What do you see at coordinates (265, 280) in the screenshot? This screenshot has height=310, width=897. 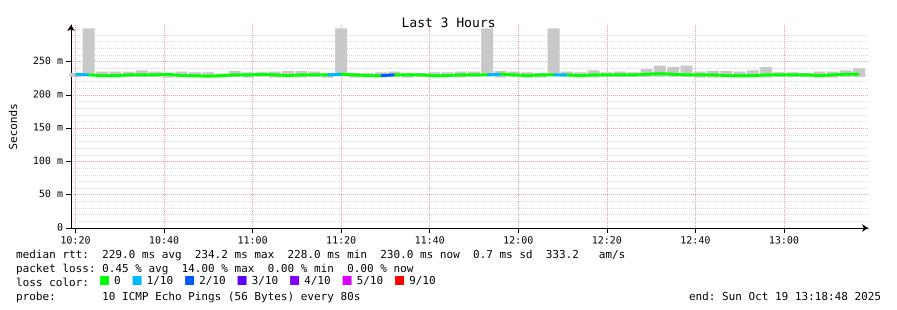 I see `legend-label: 3/10` at bounding box center [265, 280].